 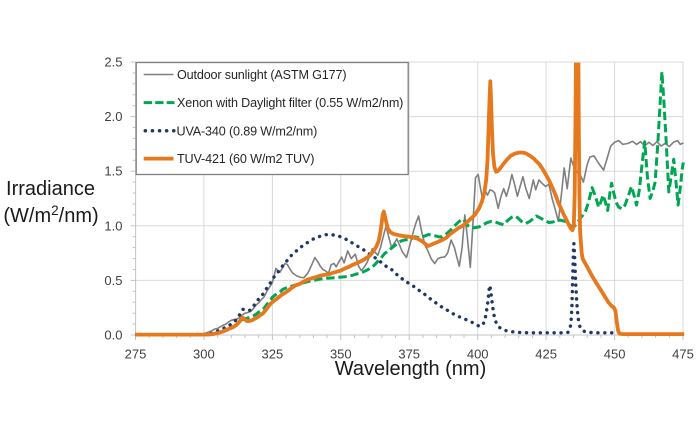 What do you see at coordinates (136, 354) in the screenshot?
I see `svg-text: 275` at bounding box center [136, 354].